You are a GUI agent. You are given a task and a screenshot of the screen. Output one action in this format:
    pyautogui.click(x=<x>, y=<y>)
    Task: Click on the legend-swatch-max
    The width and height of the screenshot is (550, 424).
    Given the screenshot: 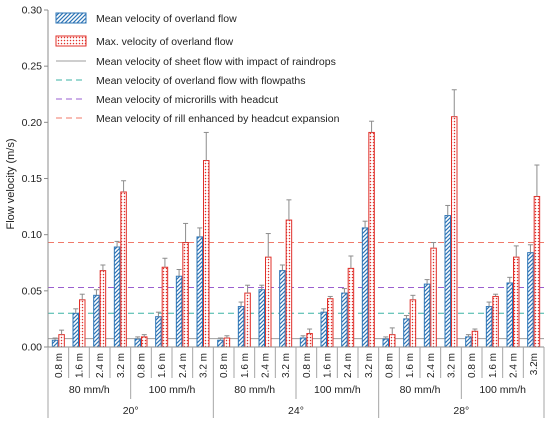 What is the action you would take?
    pyautogui.click(x=71, y=41)
    